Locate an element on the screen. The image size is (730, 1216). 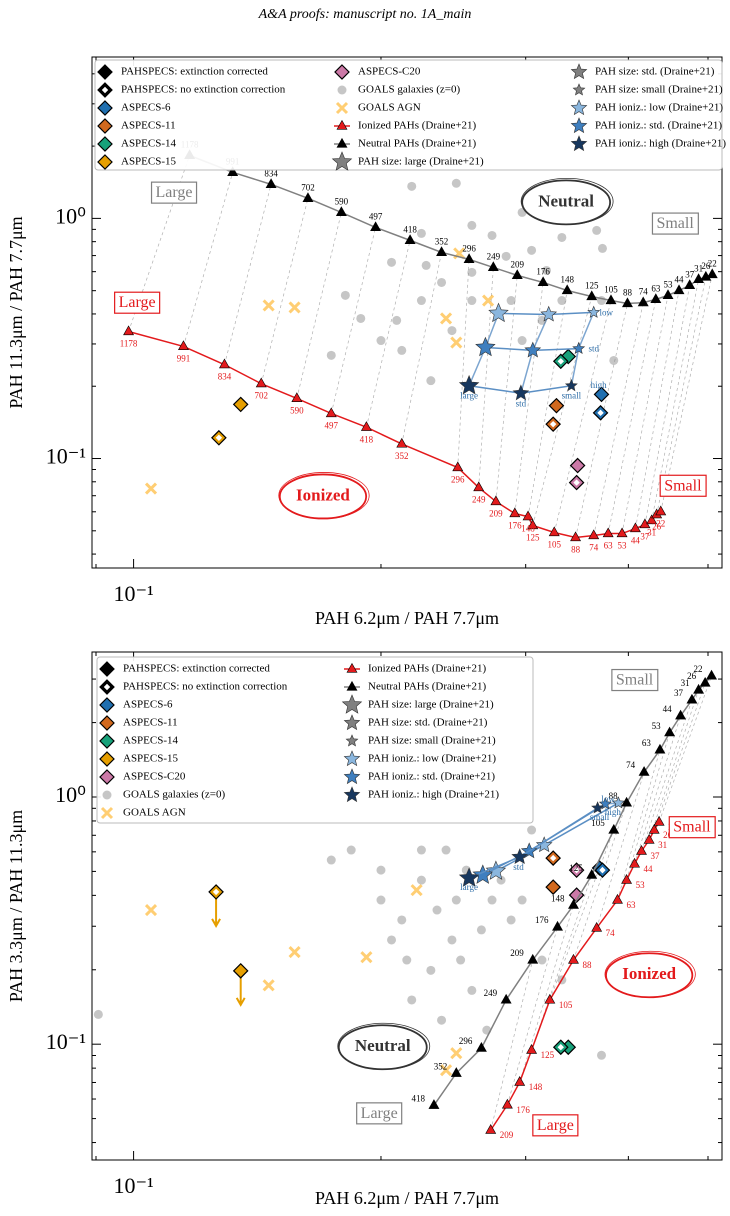
legend-box is located at coordinates (408, 115).